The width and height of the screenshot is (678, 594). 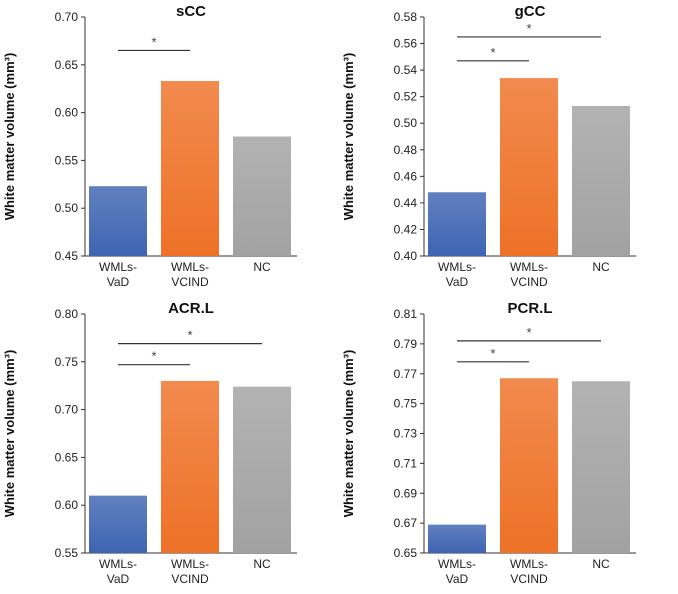 What do you see at coordinates (191, 308) in the screenshot?
I see `chart-title: ACR.L` at bounding box center [191, 308].